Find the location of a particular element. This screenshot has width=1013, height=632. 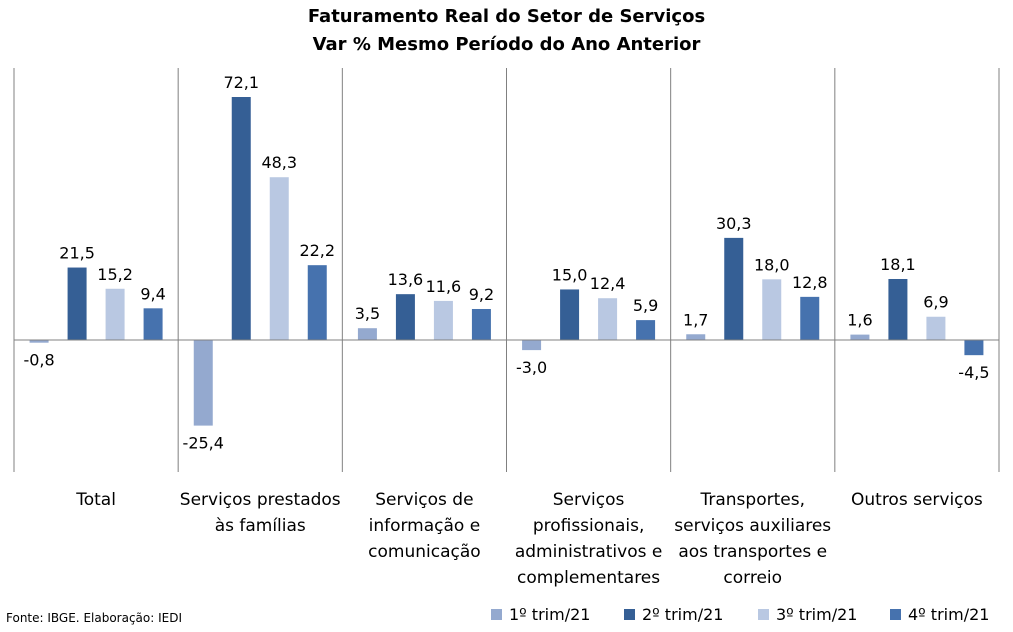

data-label: -25,4 is located at coordinates (203, 443).